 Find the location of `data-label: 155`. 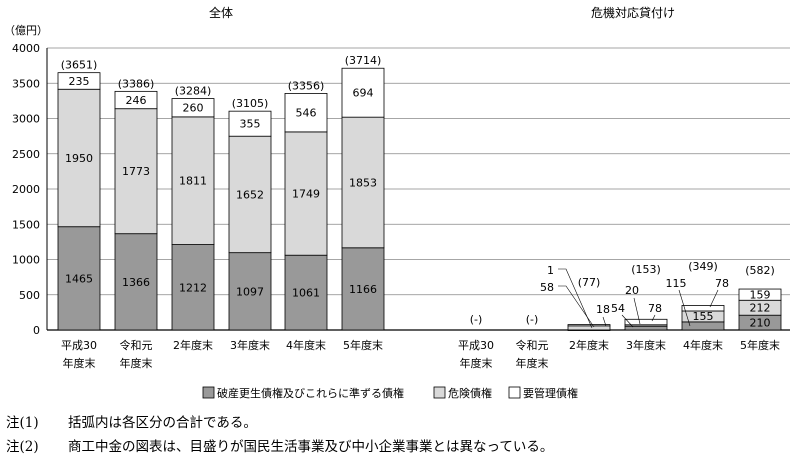

data-label: 155 is located at coordinates (703, 316).